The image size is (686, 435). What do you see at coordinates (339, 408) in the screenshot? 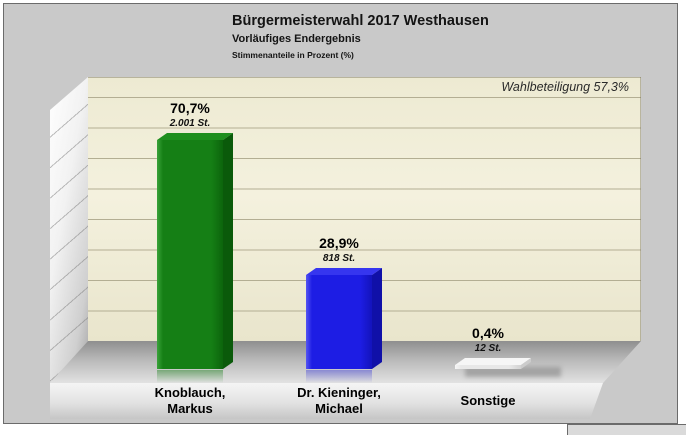
I see `category-line: Michael` at bounding box center [339, 408].